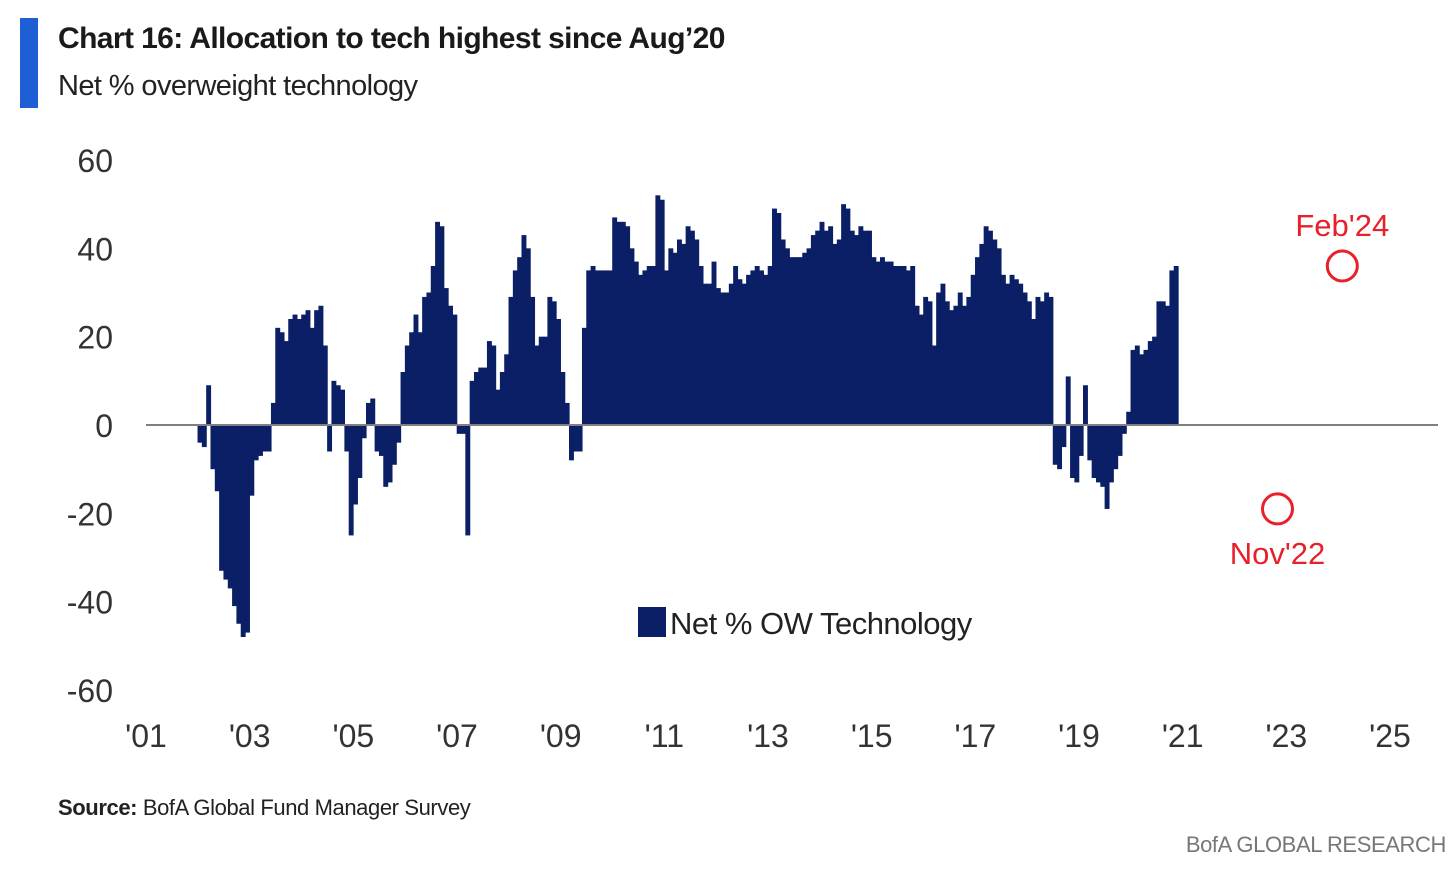 The height and width of the screenshot is (875, 1456). What do you see at coordinates (98, 807) in the screenshot?
I see `source-label: Source:` at bounding box center [98, 807].